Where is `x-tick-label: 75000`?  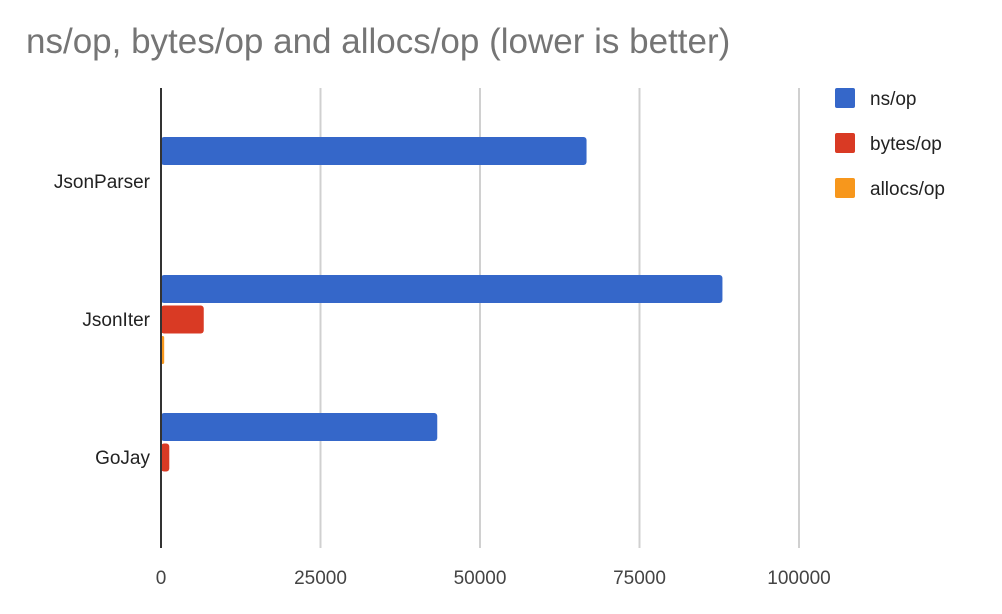
x-tick-label: 75000 is located at coordinates (639, 578).